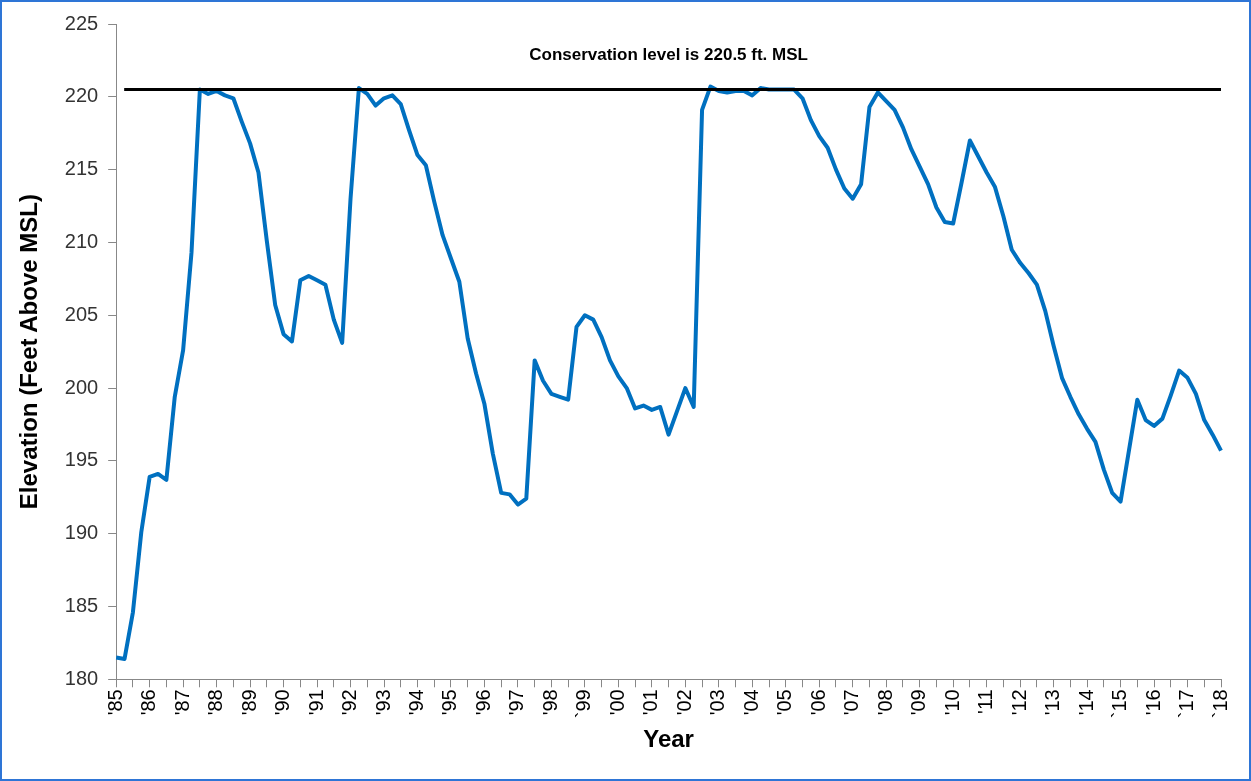 This screenshot has width=1251, height=781. Describe the element at coordinates (482, 702) in the screenshot. I see `x-tick-label: '96` at that location.